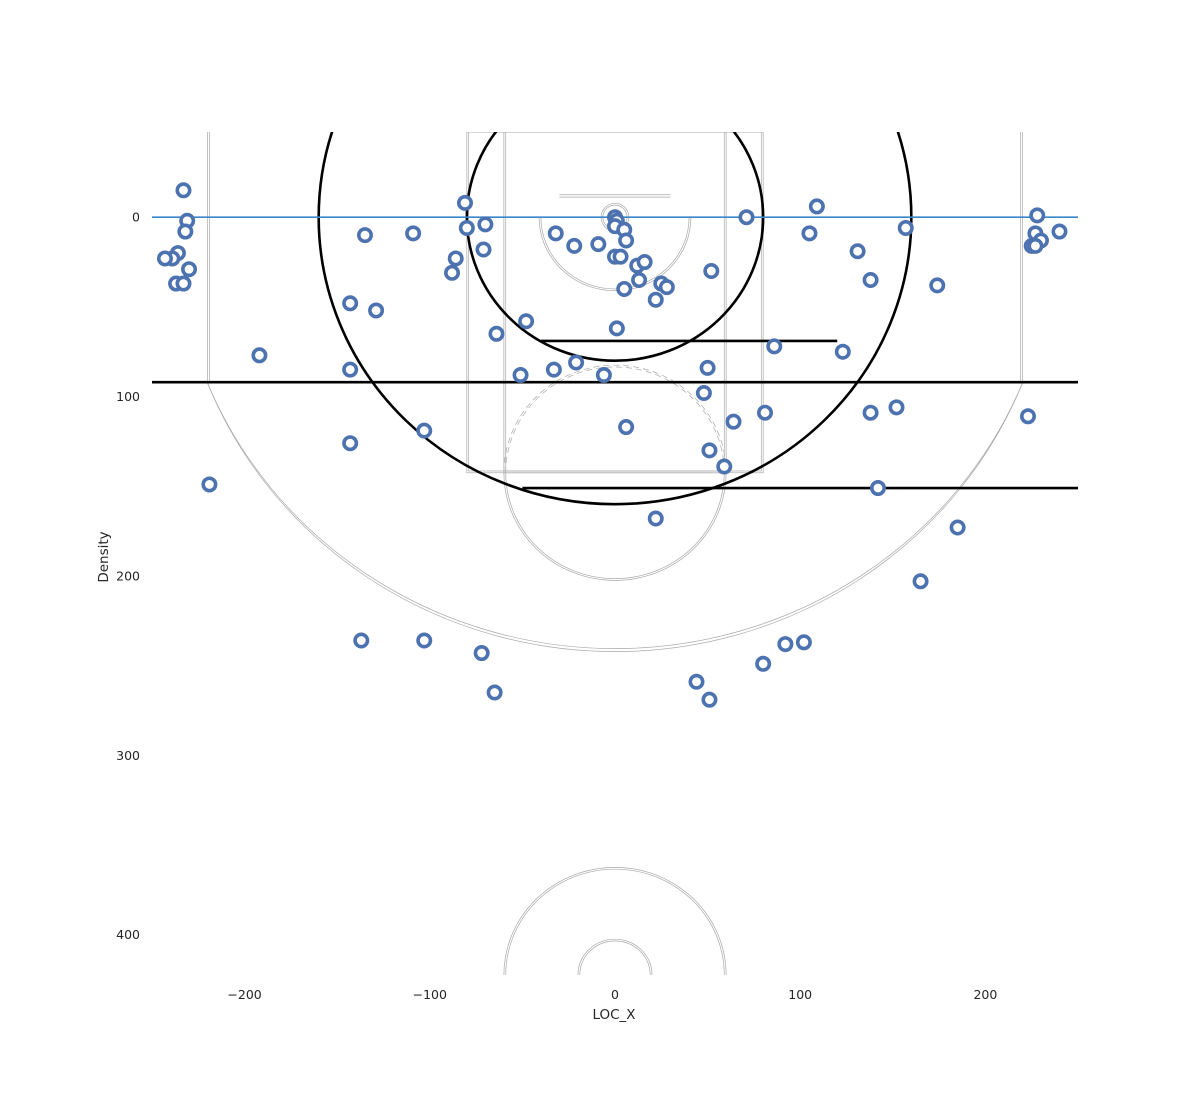  Describe the element at coordinates (985, 994) in the screenshot. I see `x-tick-label: 200` at that location.